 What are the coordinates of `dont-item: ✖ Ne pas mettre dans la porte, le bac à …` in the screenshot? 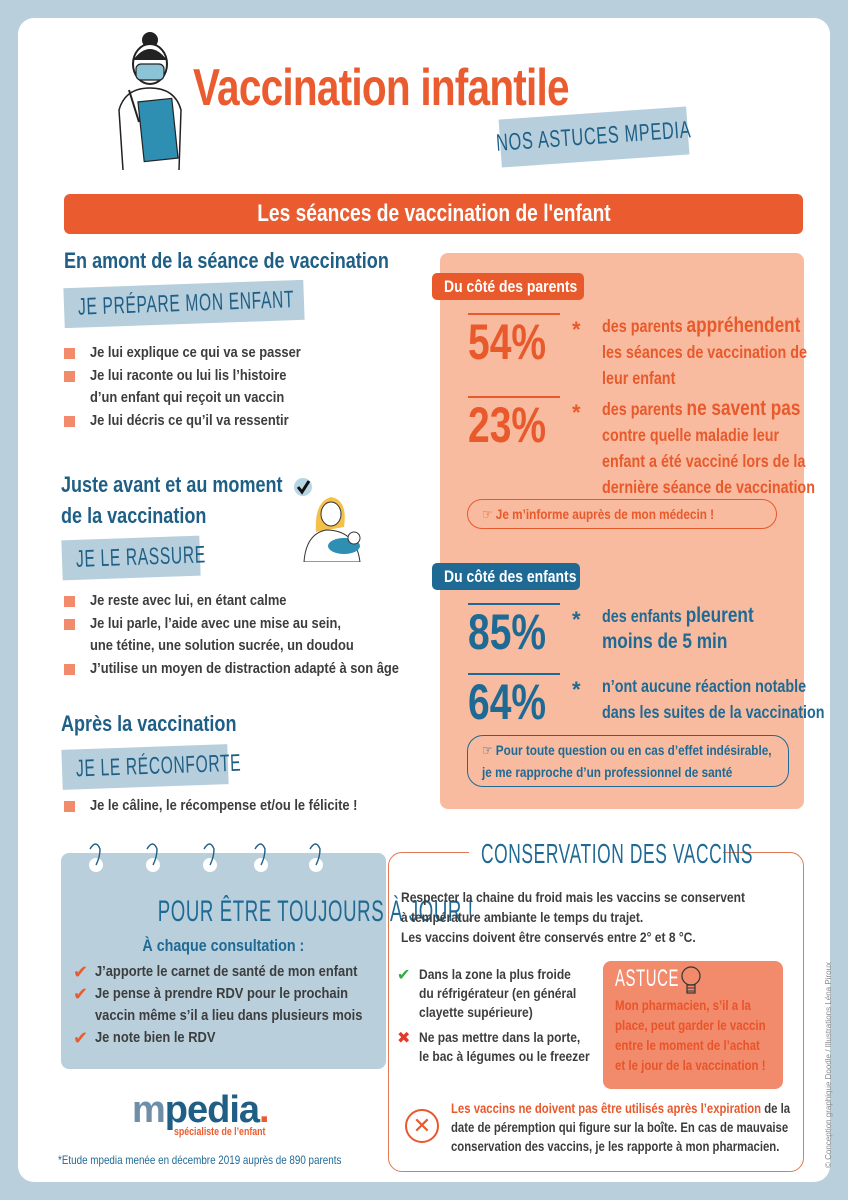 It's located at (493, 1046).